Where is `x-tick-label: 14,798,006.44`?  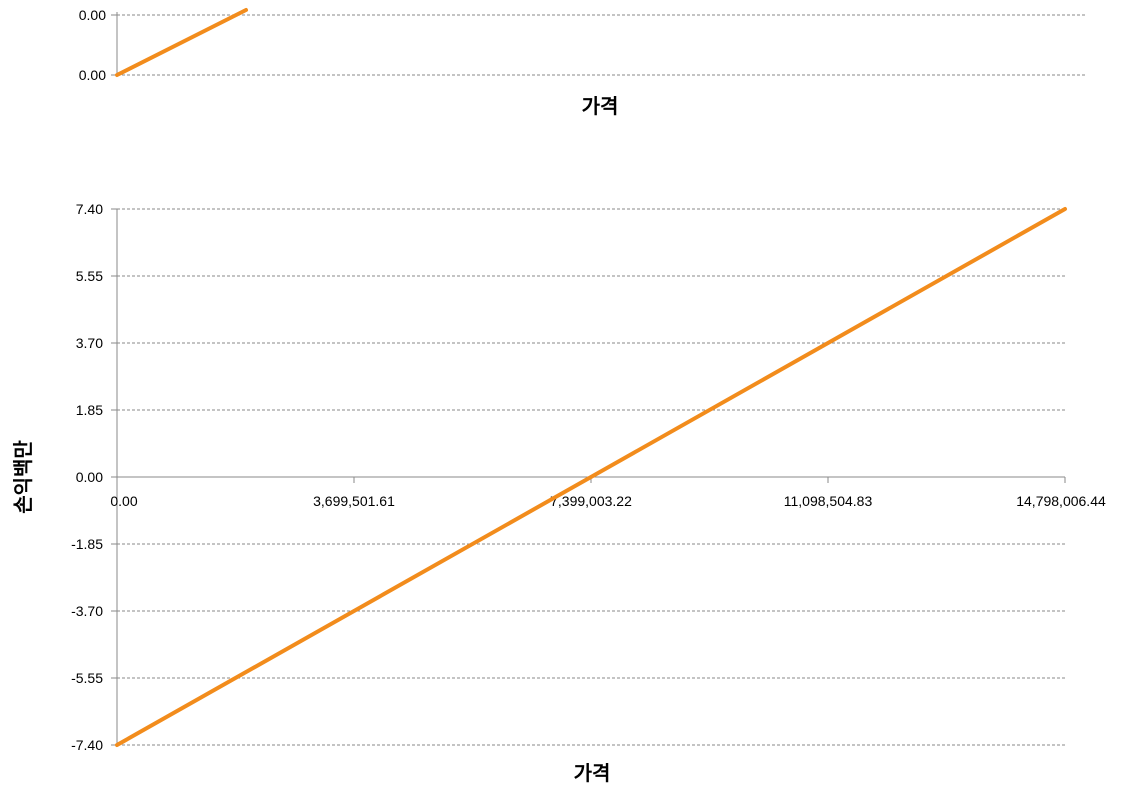 x-tick-label: 14,798,006.44 is located at coordinates (1061, 501).